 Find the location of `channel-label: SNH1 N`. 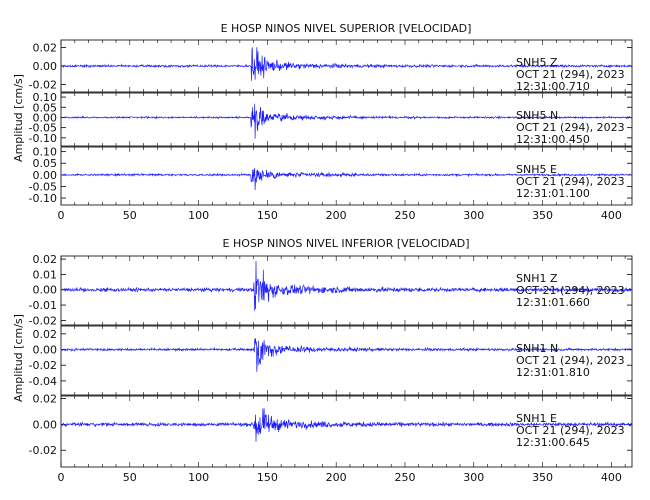

channel-label: SNH1 N is located at coordinates (537, 348).